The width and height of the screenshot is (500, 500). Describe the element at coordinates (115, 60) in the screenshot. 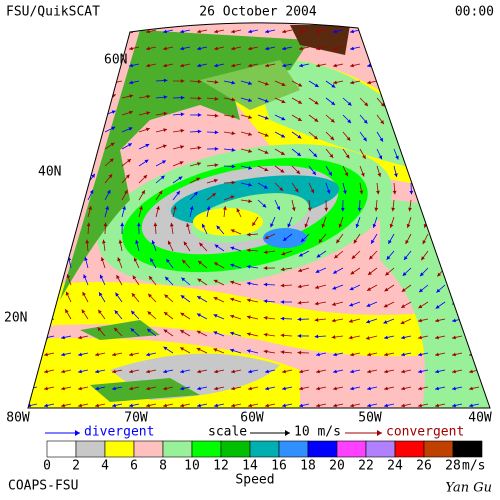

I see `lat-label: 60N` at that location.